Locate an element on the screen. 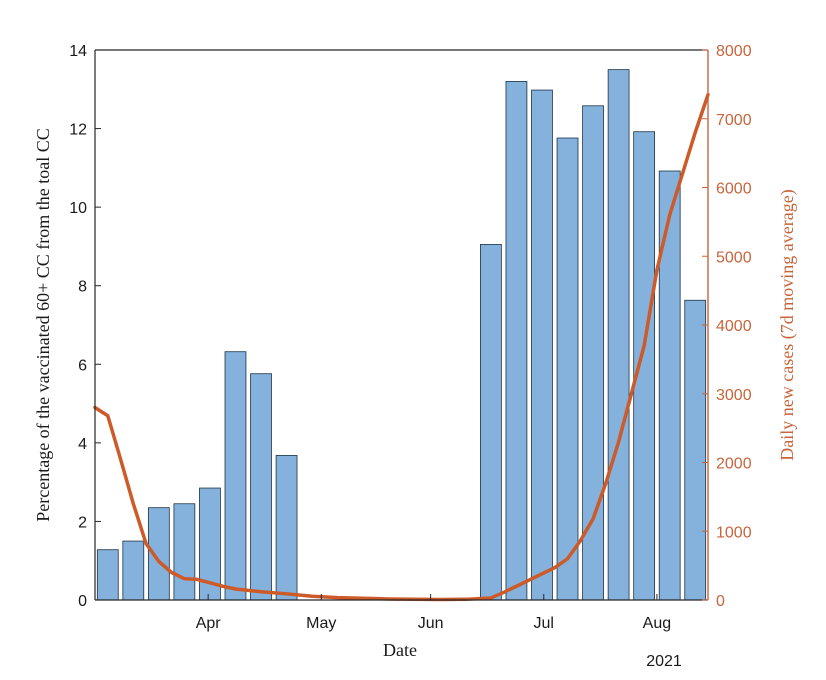 The image size is (826, 680). y-tick-label-6: 6 is located at coordinates (82, 365).